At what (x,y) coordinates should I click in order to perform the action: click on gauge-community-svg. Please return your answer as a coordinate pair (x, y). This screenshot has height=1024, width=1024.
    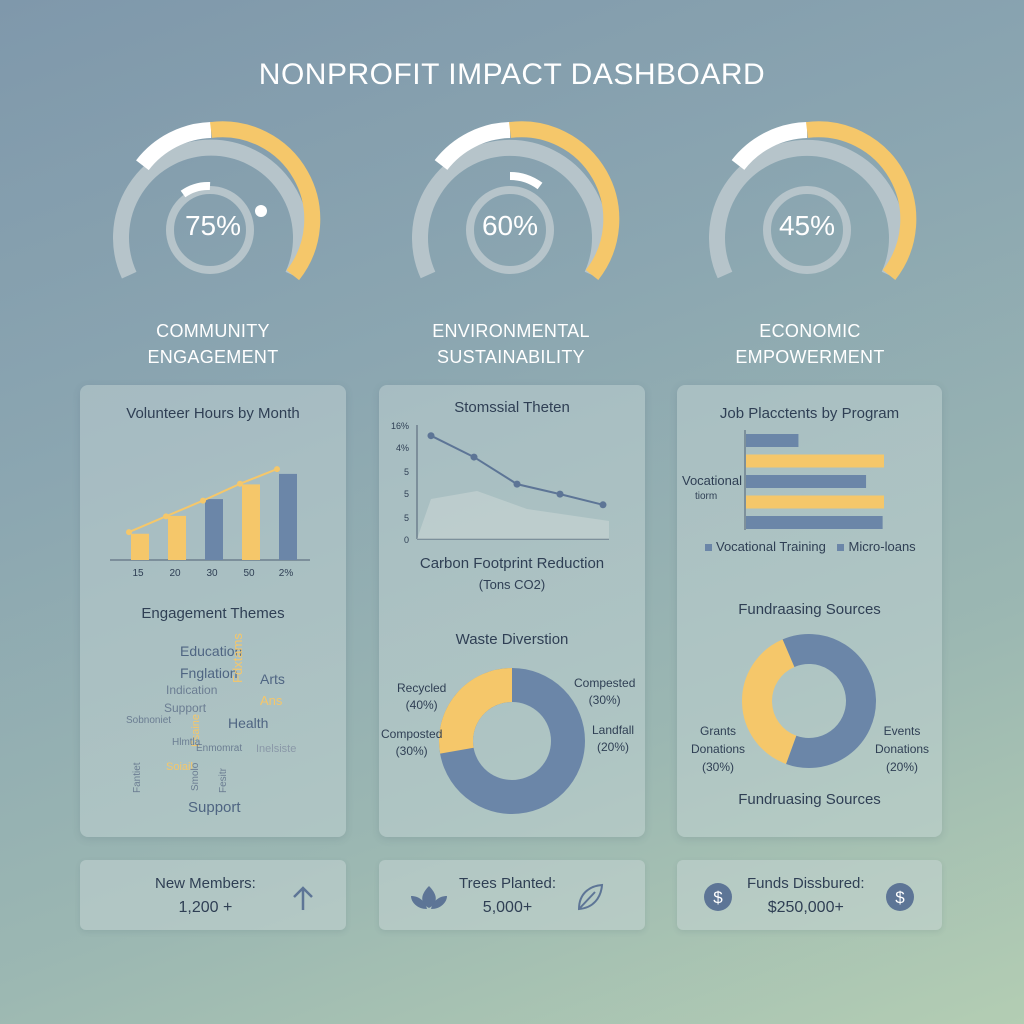
    Looking at the image, I should click on (217, 201).